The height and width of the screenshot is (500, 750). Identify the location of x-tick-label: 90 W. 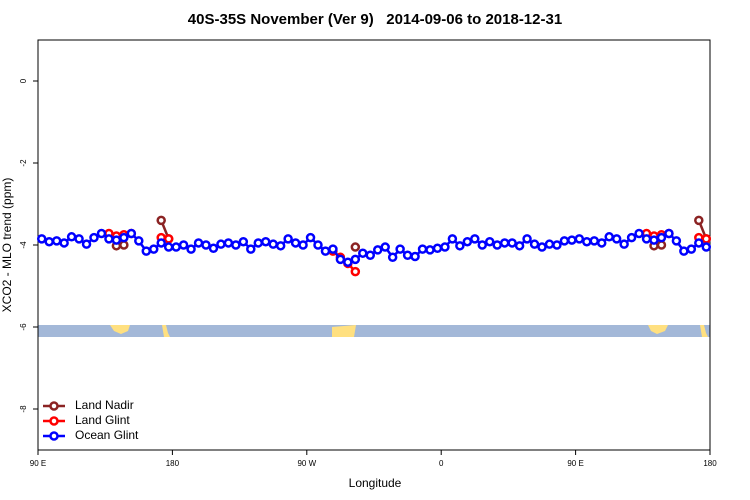
(306, 463).